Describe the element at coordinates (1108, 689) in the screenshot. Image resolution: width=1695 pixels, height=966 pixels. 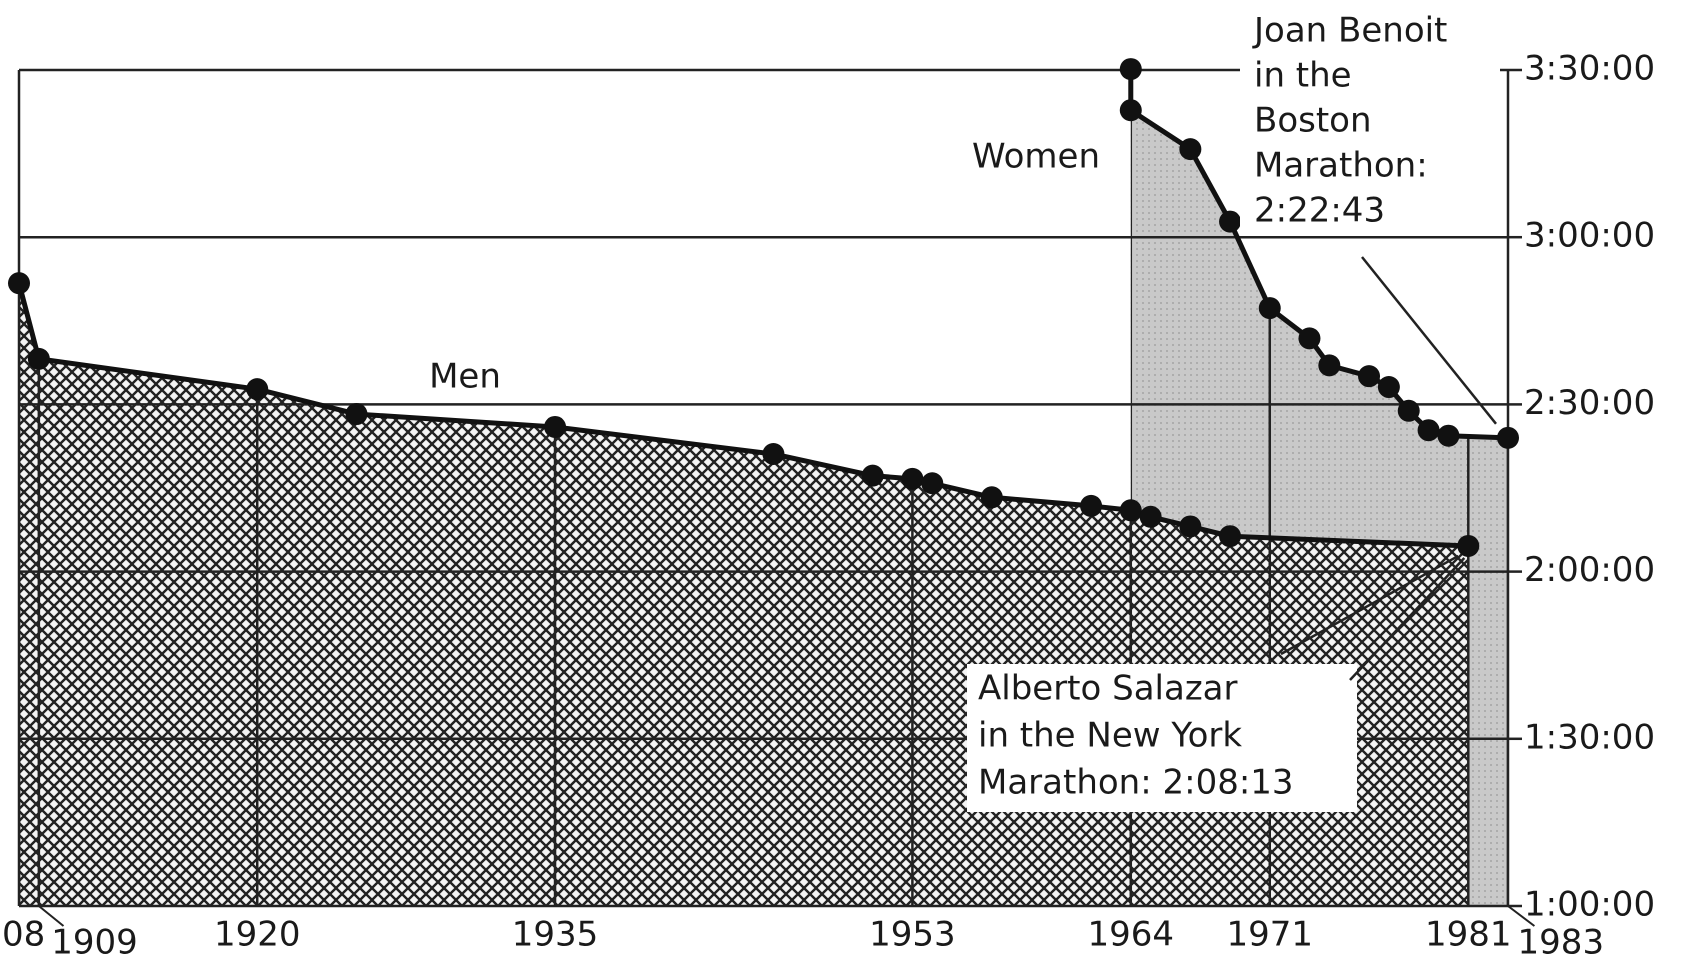
I see `annotation-text: Alberto Salazar` at that location.